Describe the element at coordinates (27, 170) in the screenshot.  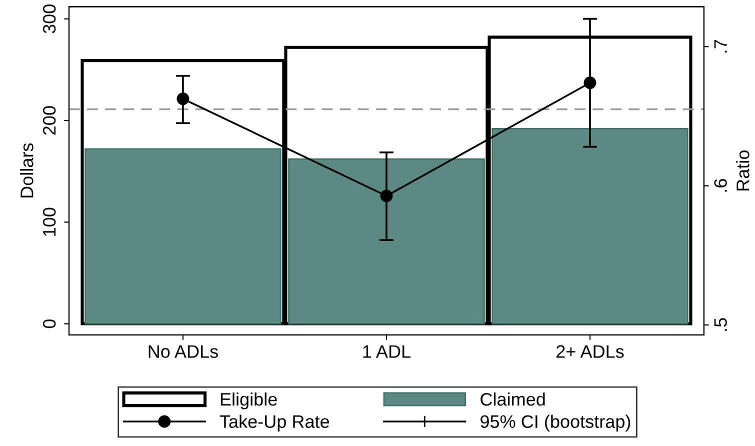
I see `y-axis-title: Dollars` at that location.